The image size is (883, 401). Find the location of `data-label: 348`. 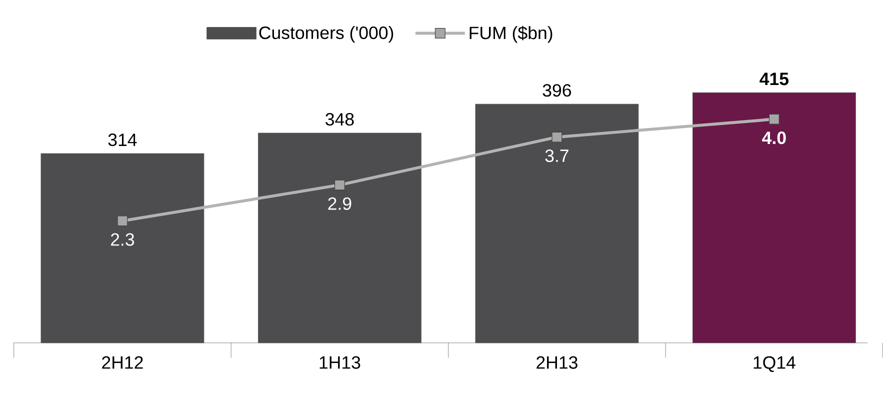

data-label: 348 is located at coordinates (340, 119).